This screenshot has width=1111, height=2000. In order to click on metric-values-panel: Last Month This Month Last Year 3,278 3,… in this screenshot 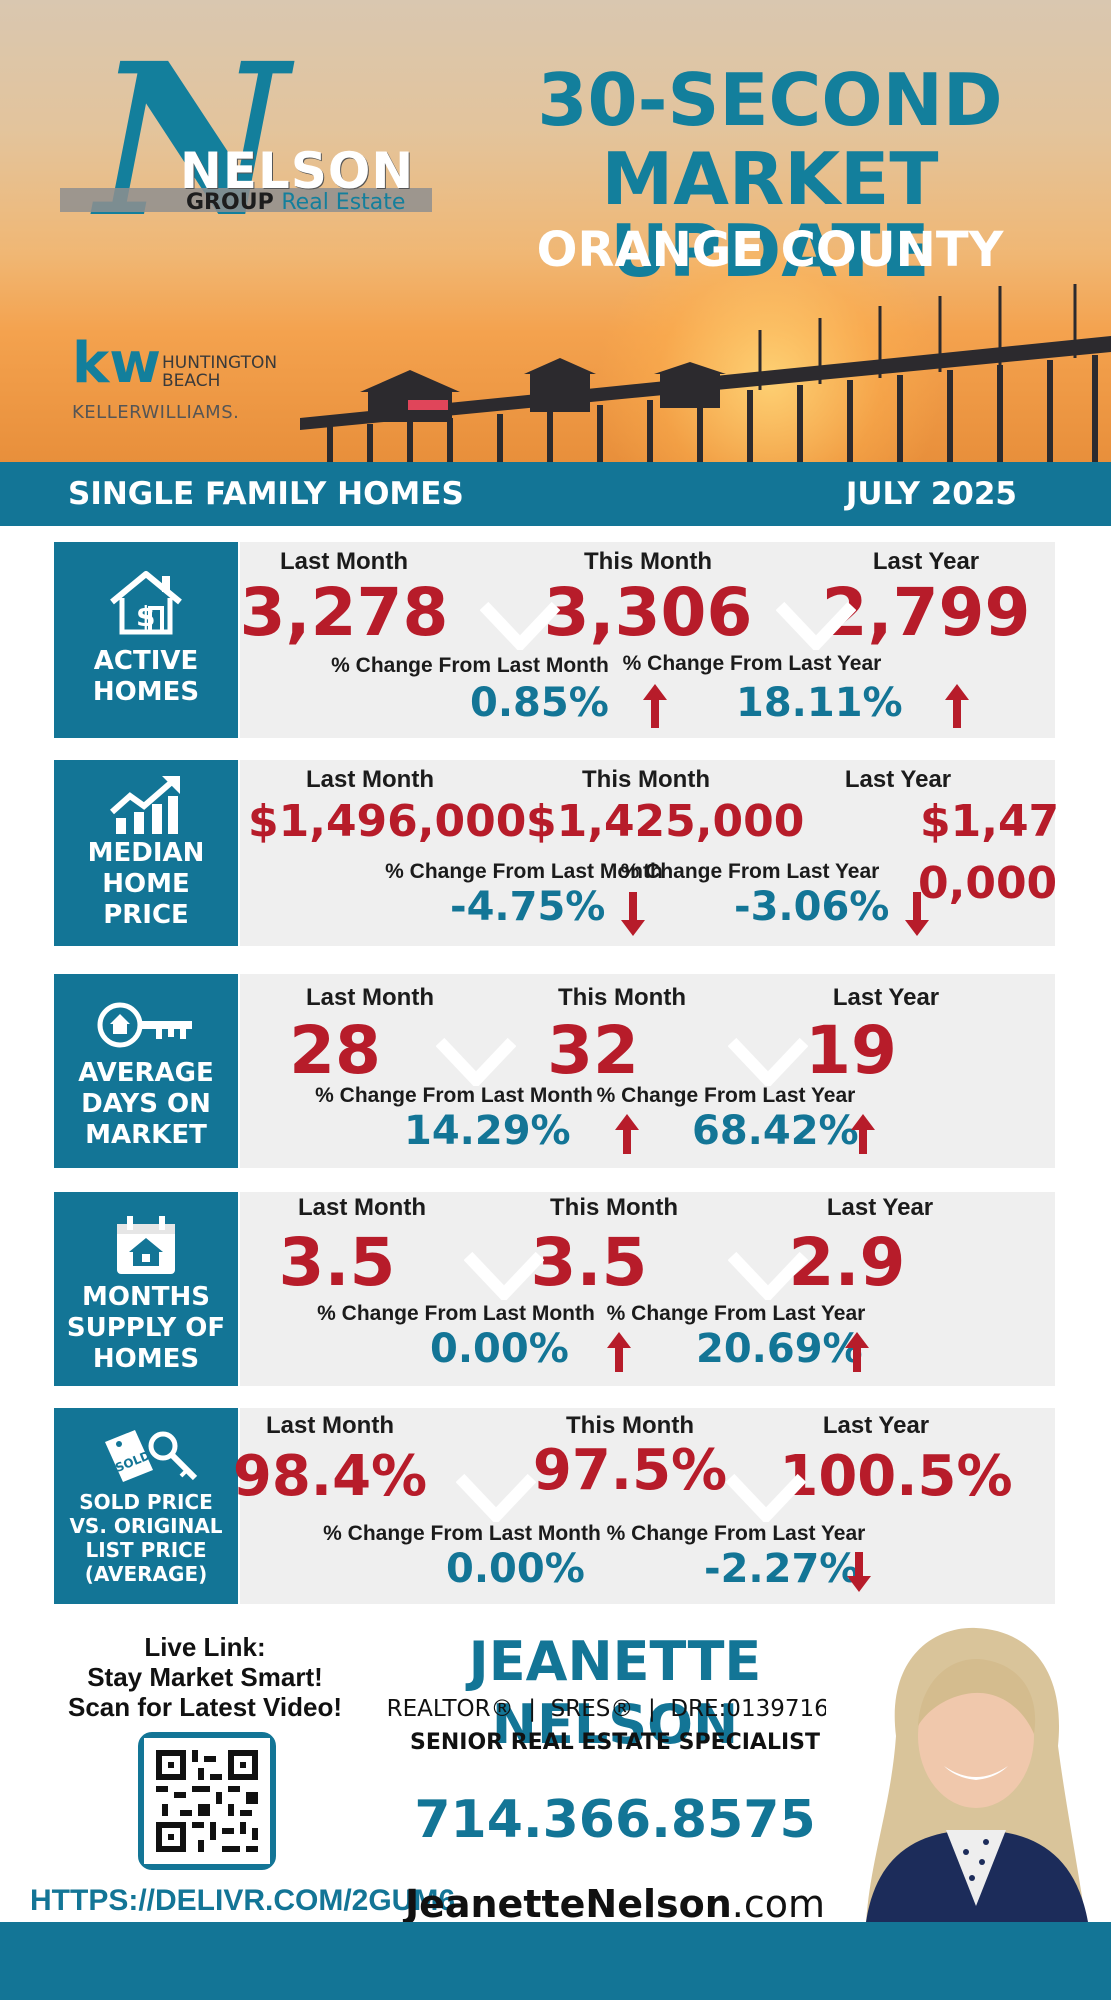, I will do `click(647, 640)`.